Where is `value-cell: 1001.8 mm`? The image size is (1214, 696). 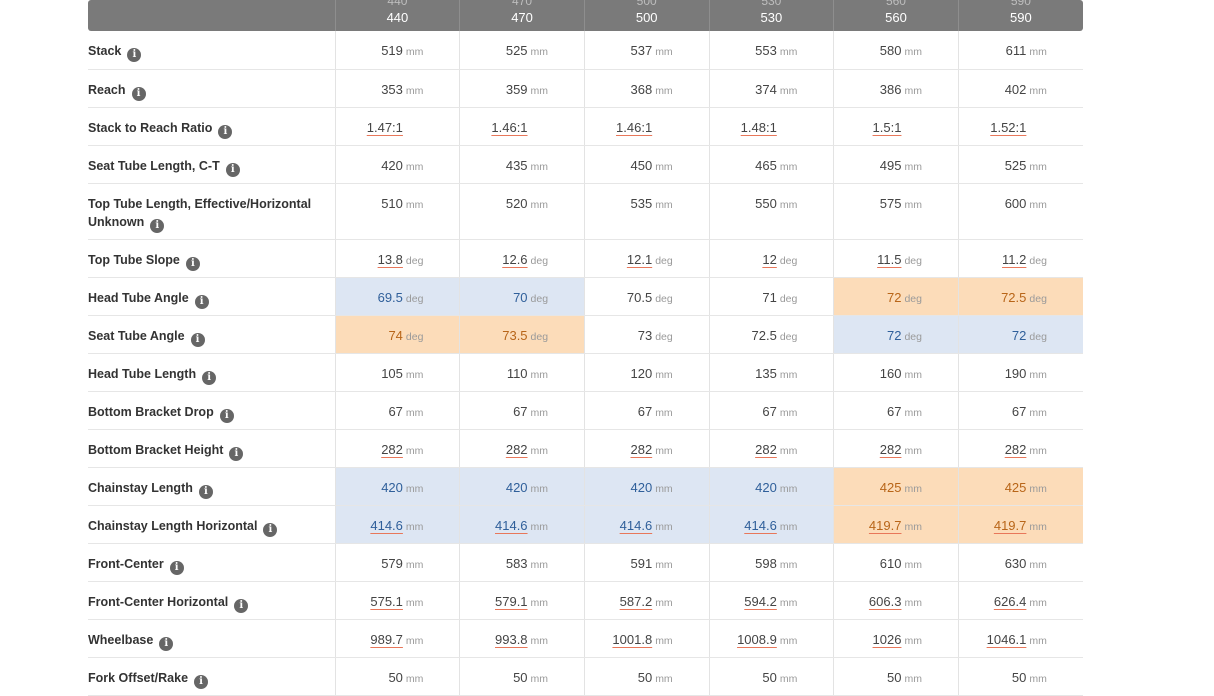 value-cell: 1001.8 mm is located at coordinates (646, 638).